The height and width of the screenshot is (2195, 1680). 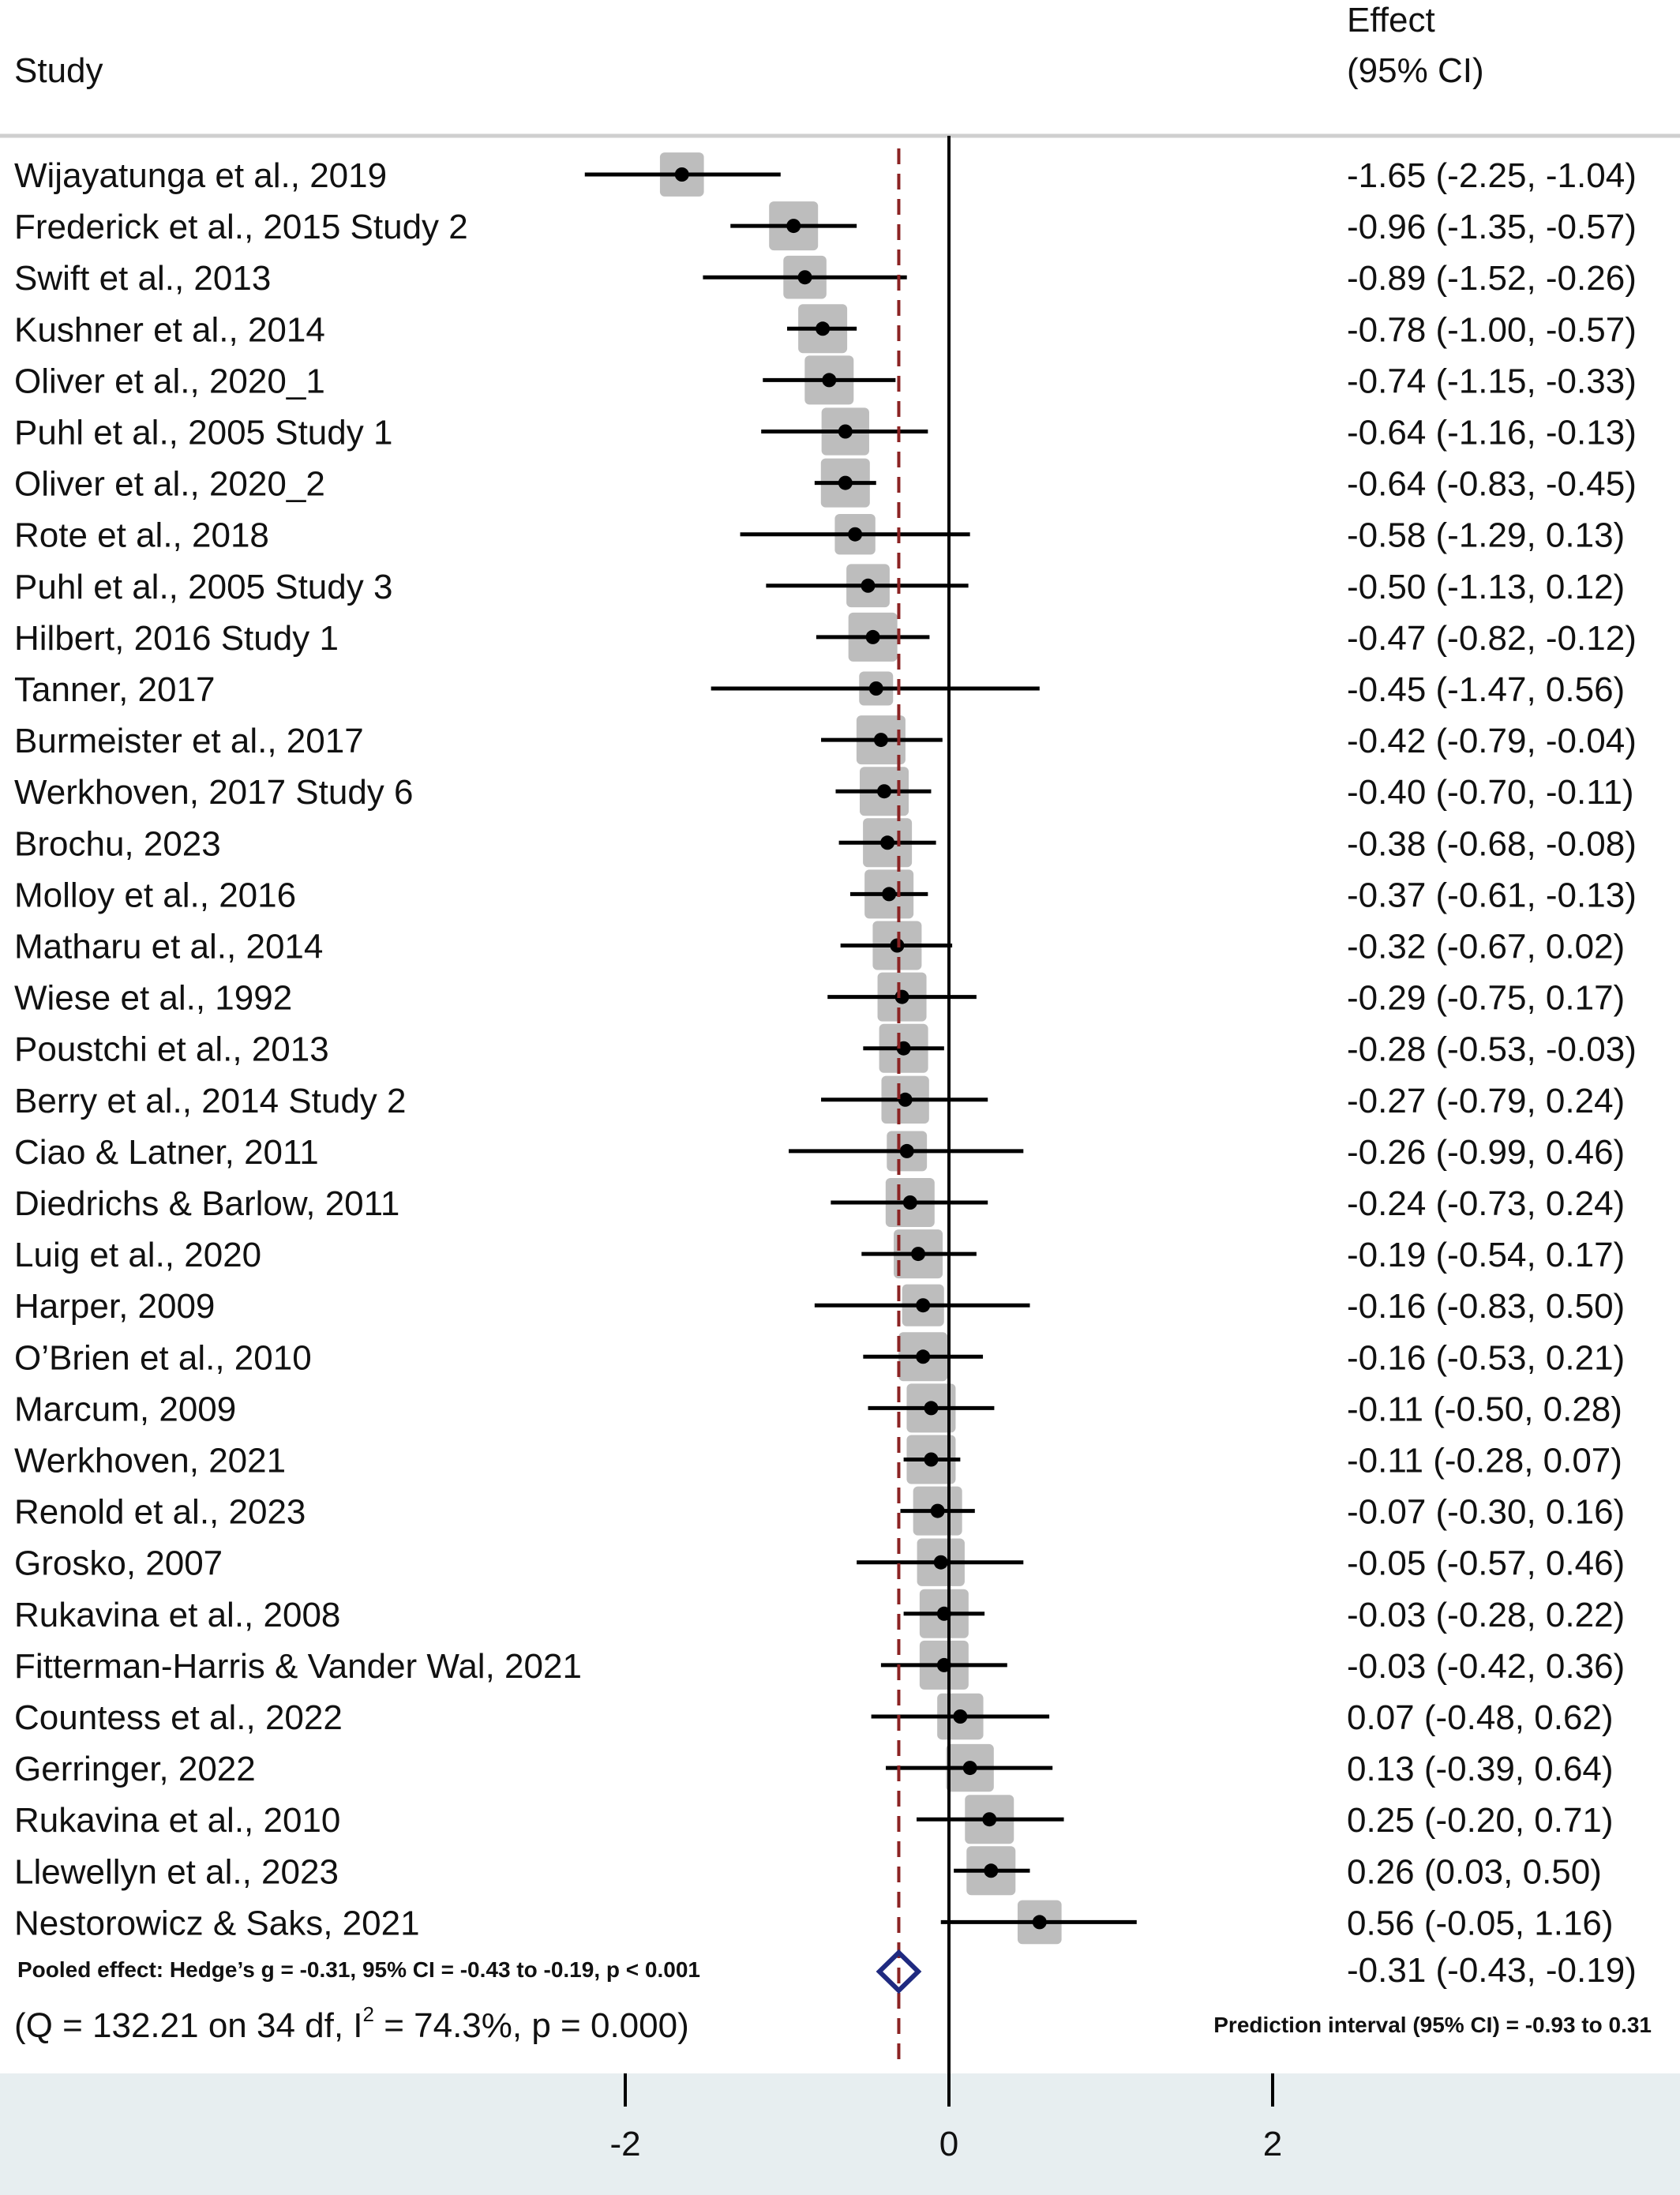 I want to click on study-label: Puhl et al., 2005 Study 3, so click(x=203, y=587).